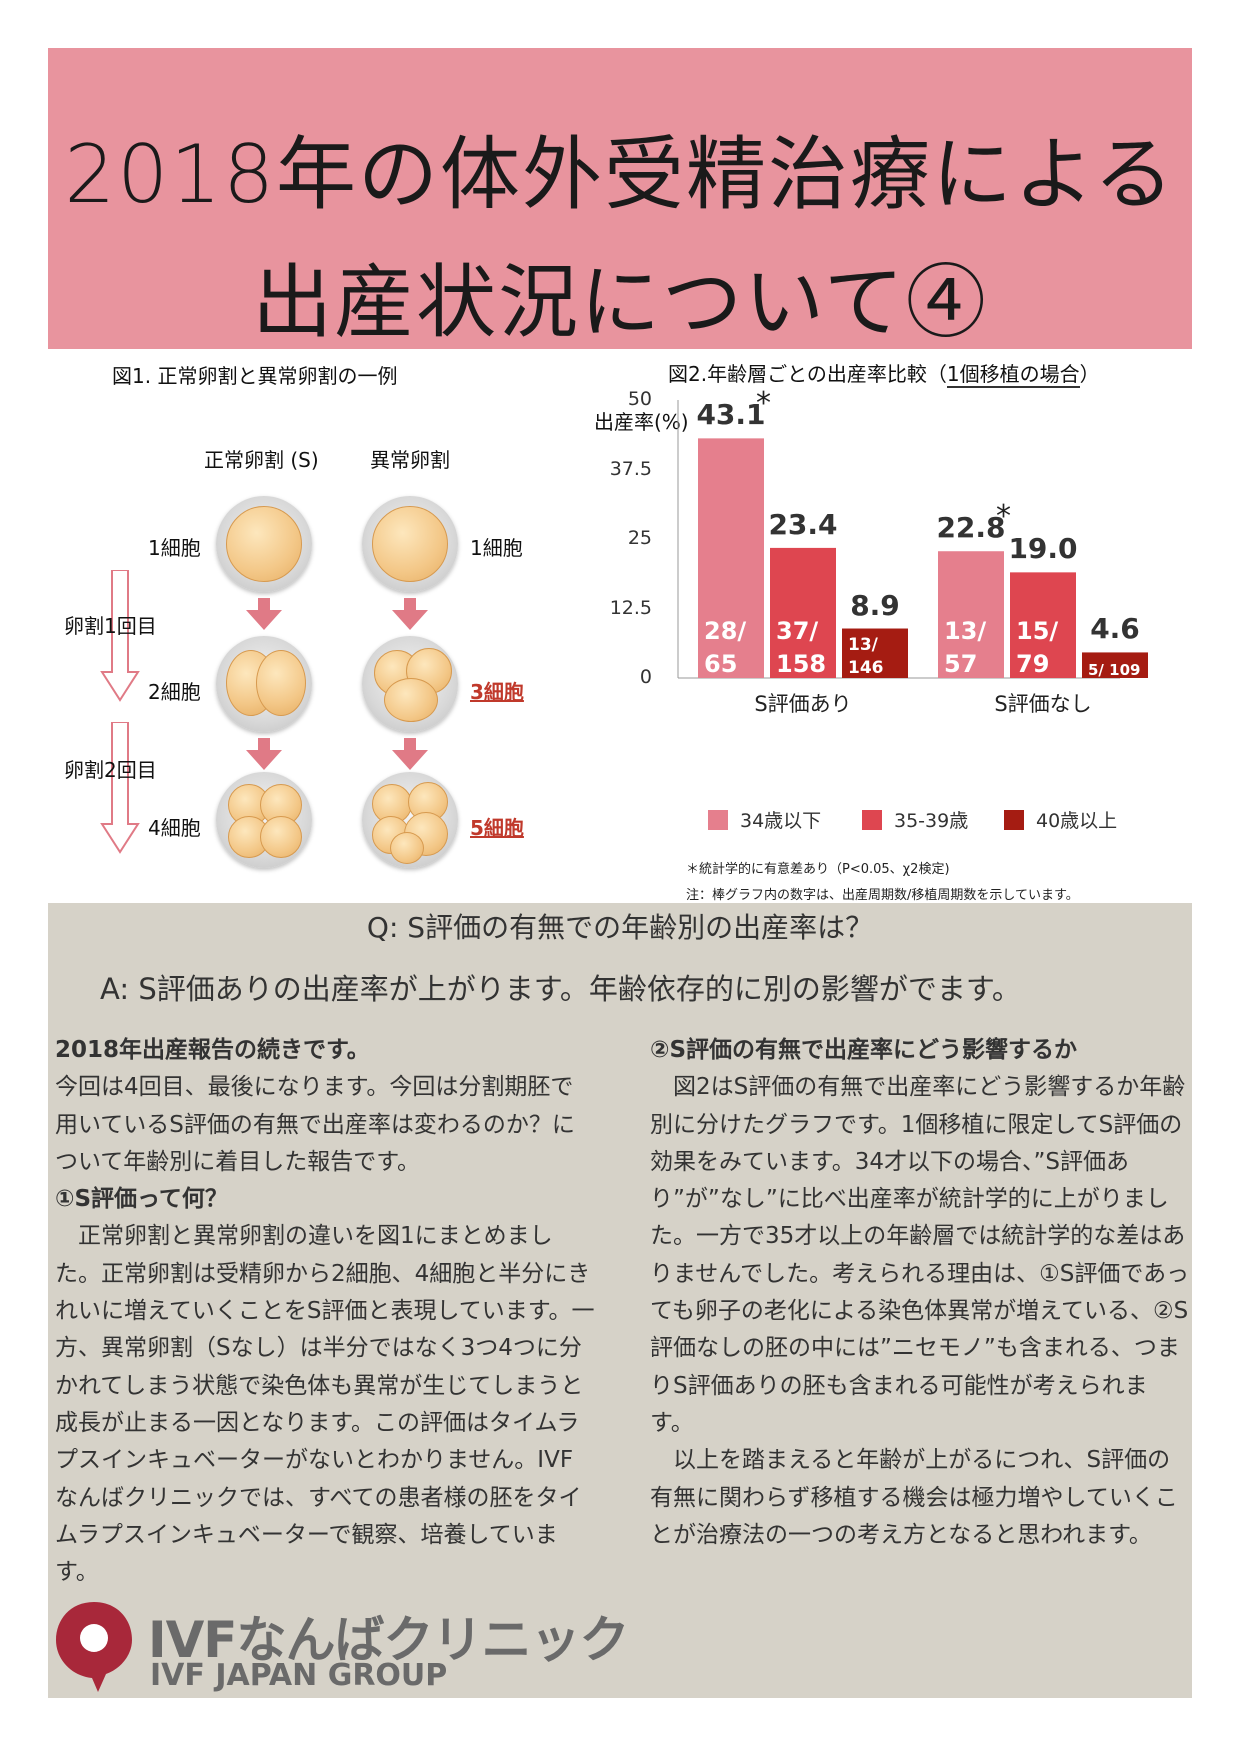  I want to click on bar-count-label: 5/ 109, so click(1117, 670).